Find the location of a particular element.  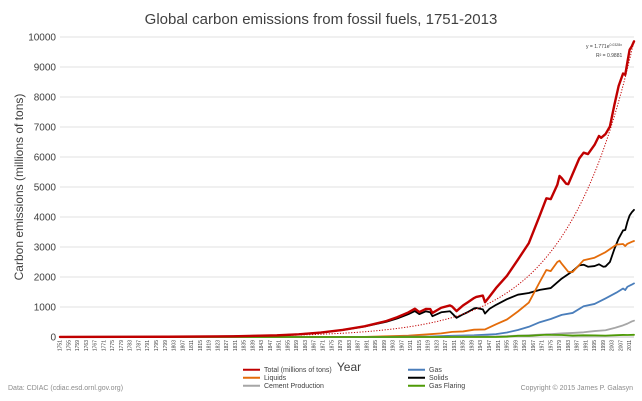

trend-equation-formula: y = 1.771e0.0328x is located at coordinates (604, 46).